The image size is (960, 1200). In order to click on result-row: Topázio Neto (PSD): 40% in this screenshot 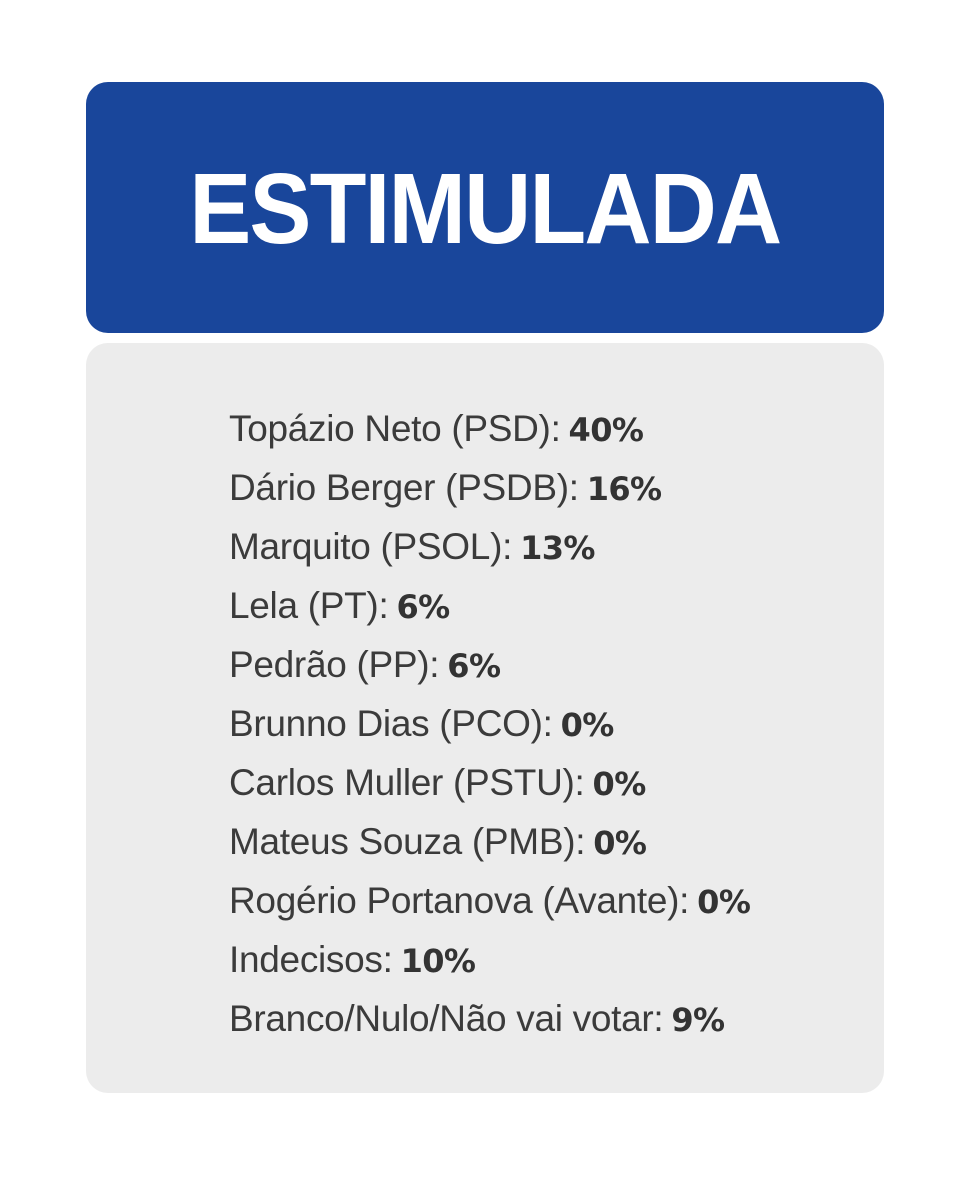, I will do `click(489, 428)`.